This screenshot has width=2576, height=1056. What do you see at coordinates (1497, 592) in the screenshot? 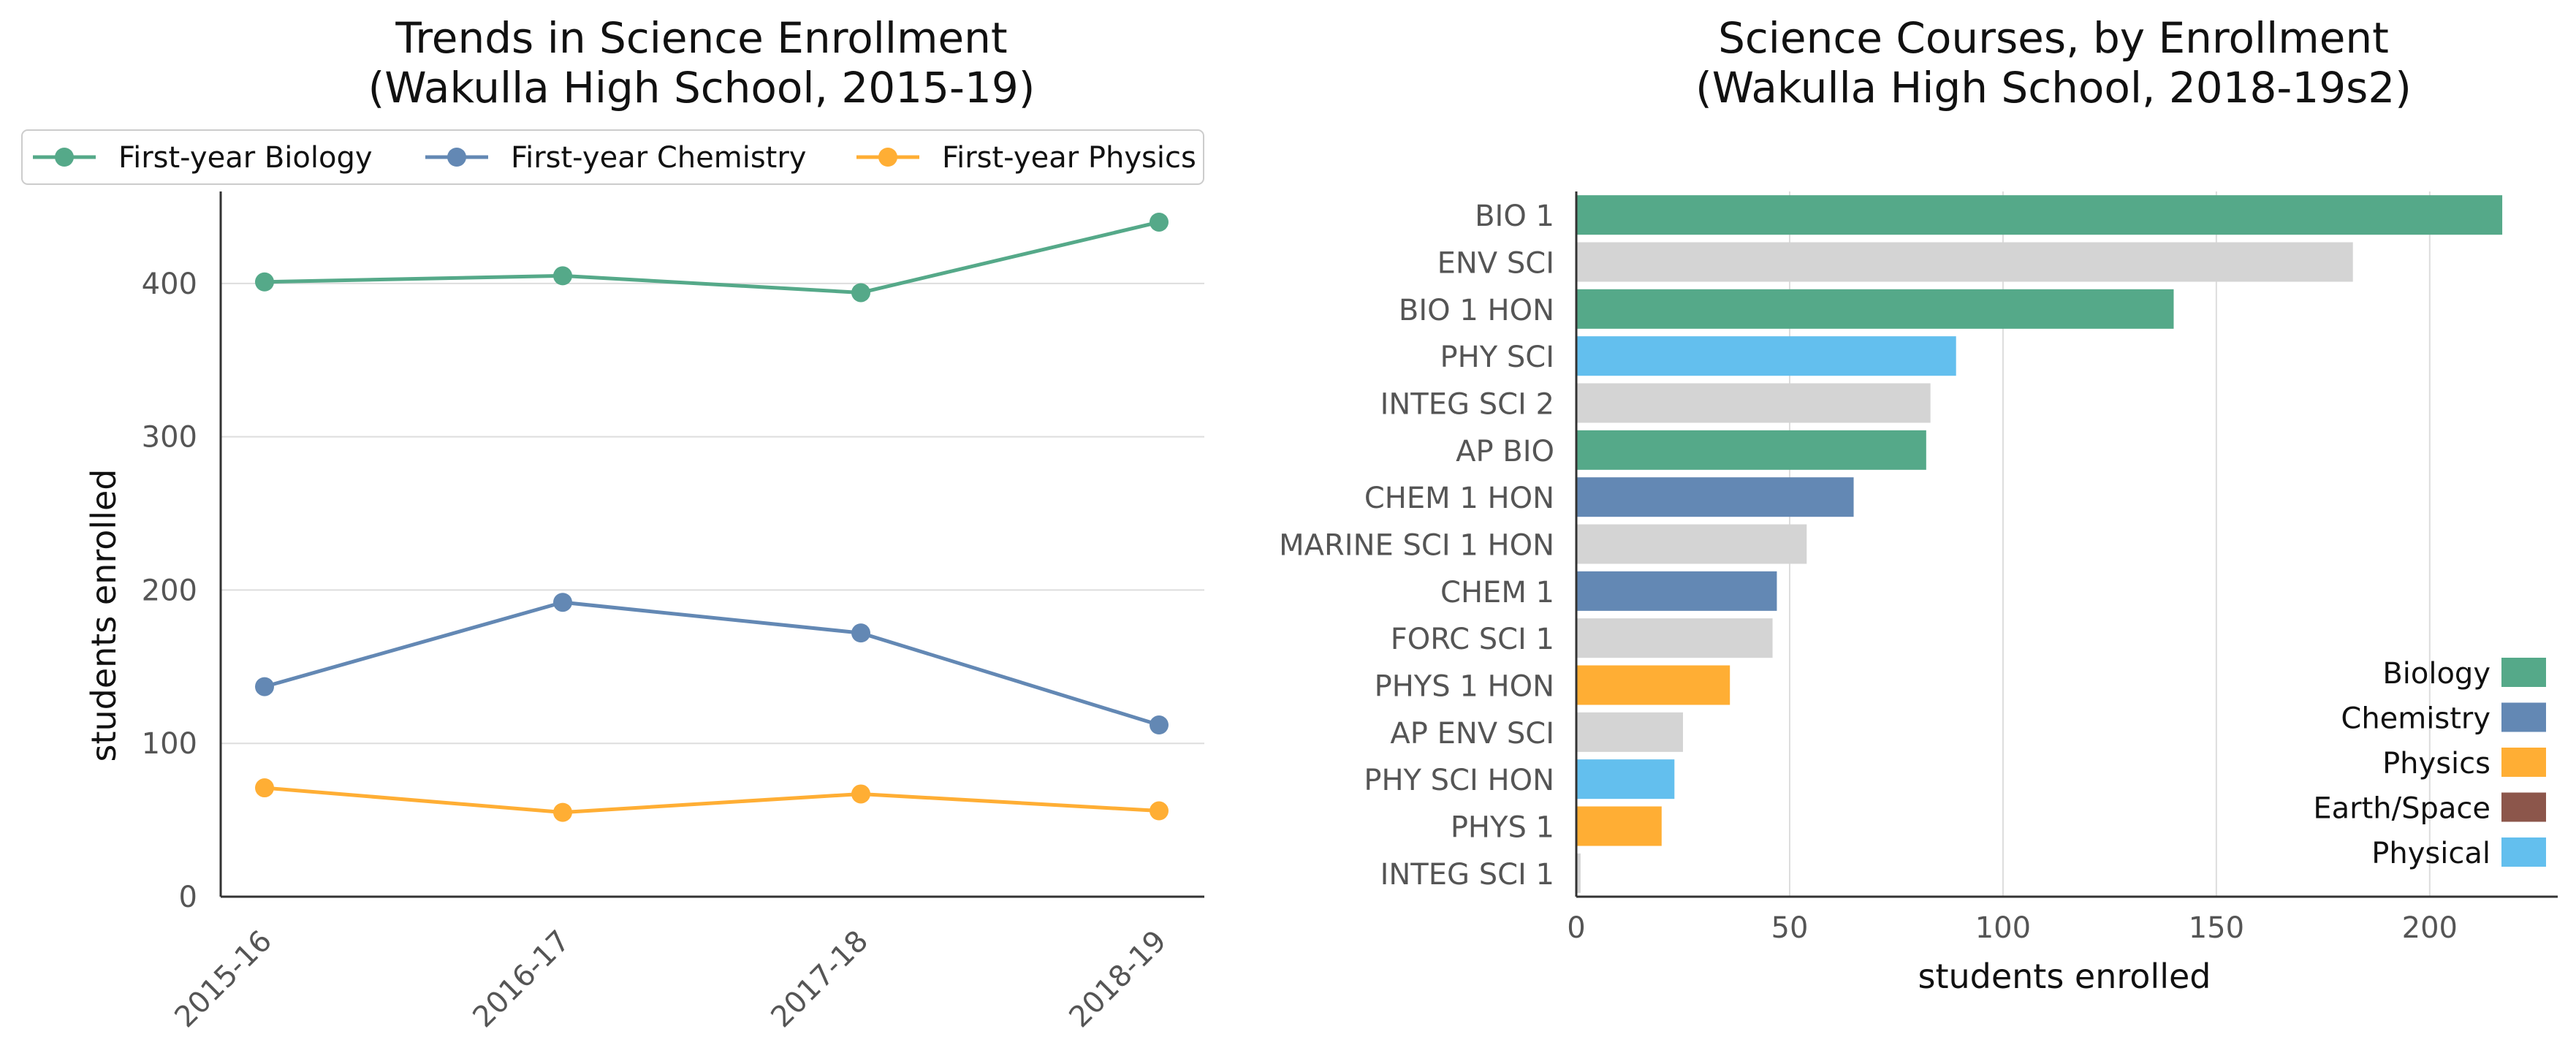
I see `category-label: CHEM 1` at bounding box center [1497, 592].